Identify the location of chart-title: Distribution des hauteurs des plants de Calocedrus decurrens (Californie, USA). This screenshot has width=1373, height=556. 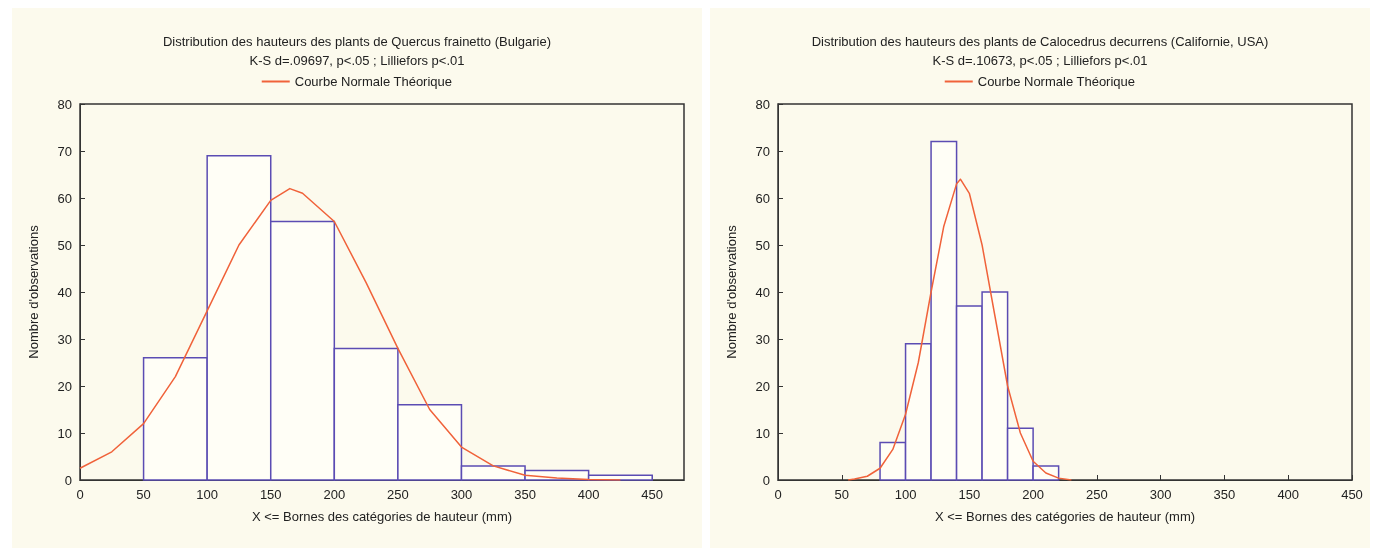
(1040, 41).